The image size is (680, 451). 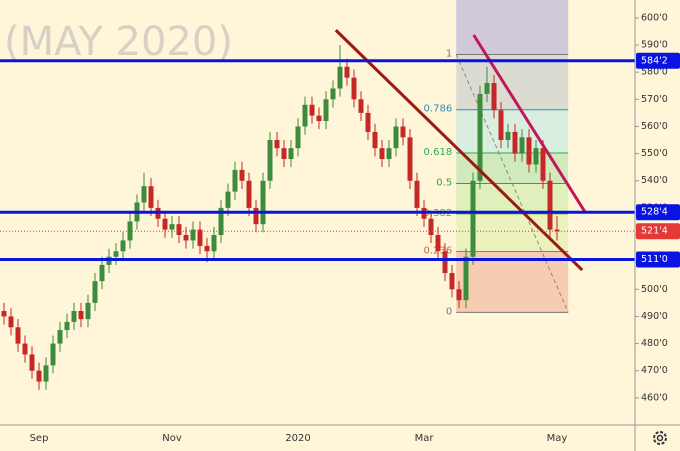 What do you see at coordinates (654, 99) in the screenshot?
I see `y-tick-label: 570'0` at bounding box center [654, 99].